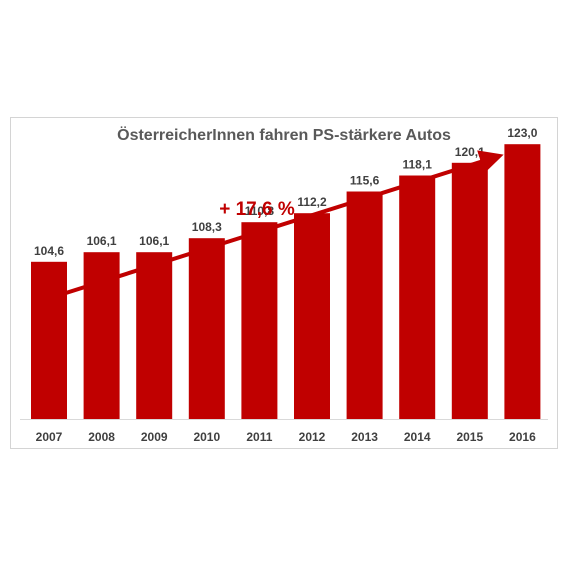 This screenshot has width=571, height=571. Describe the element at coordinates (469, 437) in the screenshot. I see `x-tick-label-2015: 2015` at that location.